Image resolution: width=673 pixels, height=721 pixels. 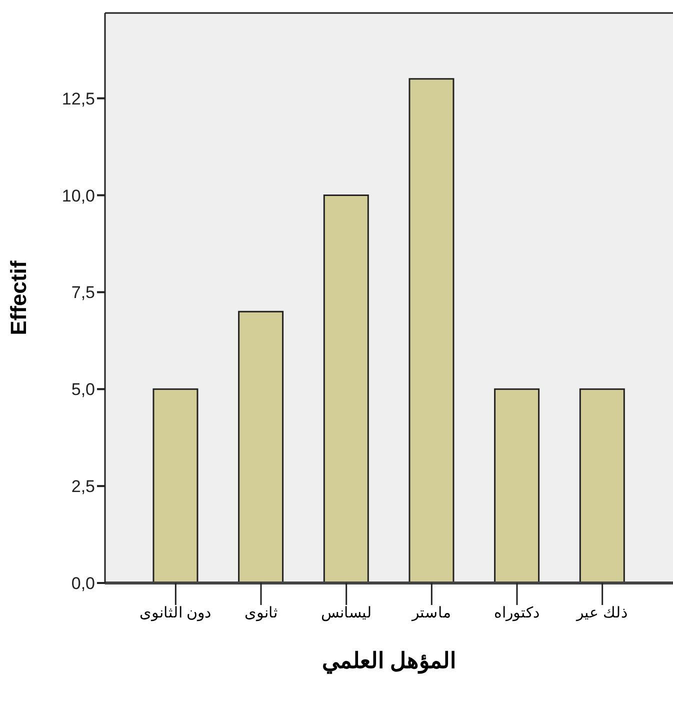 What do you see at coordinates (389, 661) in the screenshot?
I see `x-axis-title: المؤهل العلمي` at bounding box center [389, 661].